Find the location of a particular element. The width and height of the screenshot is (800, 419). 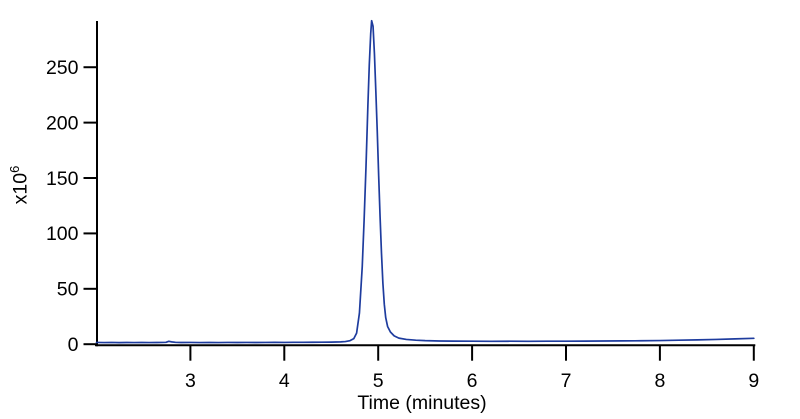

x-tick-label: 4 is located at coordinates (284, 381).